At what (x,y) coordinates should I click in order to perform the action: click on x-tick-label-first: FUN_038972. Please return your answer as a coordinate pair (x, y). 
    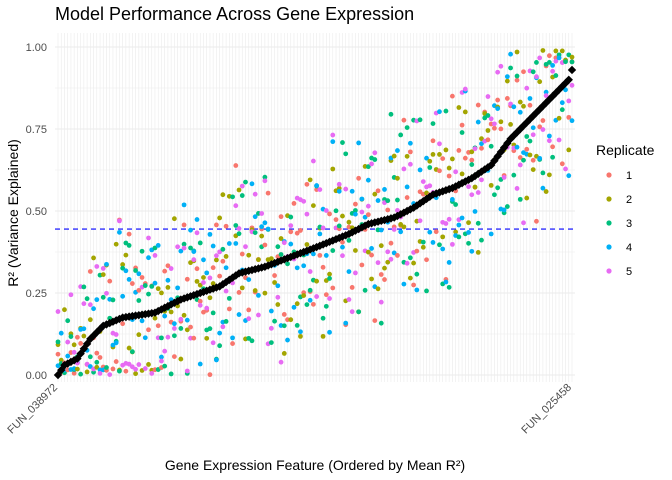
    Looking at the image, I should click on (32, 409).